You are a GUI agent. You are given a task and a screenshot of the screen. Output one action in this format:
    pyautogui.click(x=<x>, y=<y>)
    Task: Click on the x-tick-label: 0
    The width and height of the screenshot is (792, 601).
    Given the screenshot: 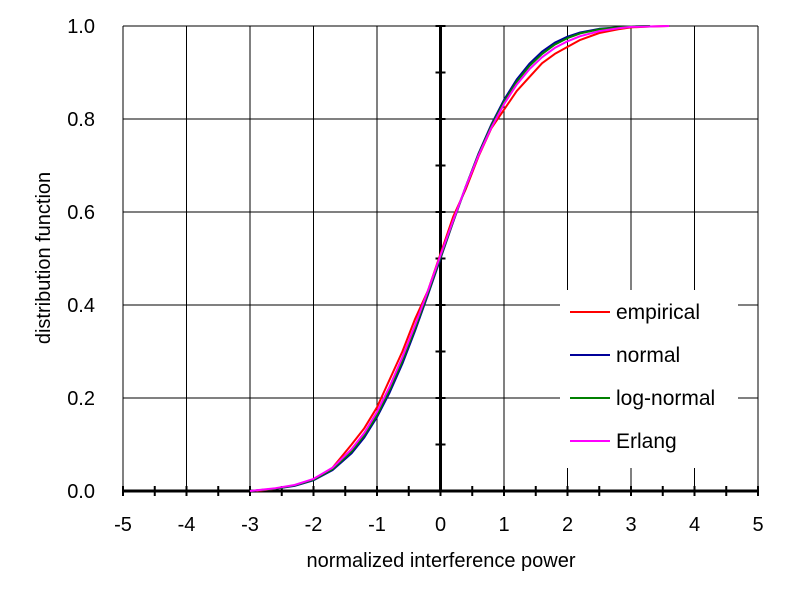 What is the action you would take?
    pyautogui.click(x=440, y=525)
    